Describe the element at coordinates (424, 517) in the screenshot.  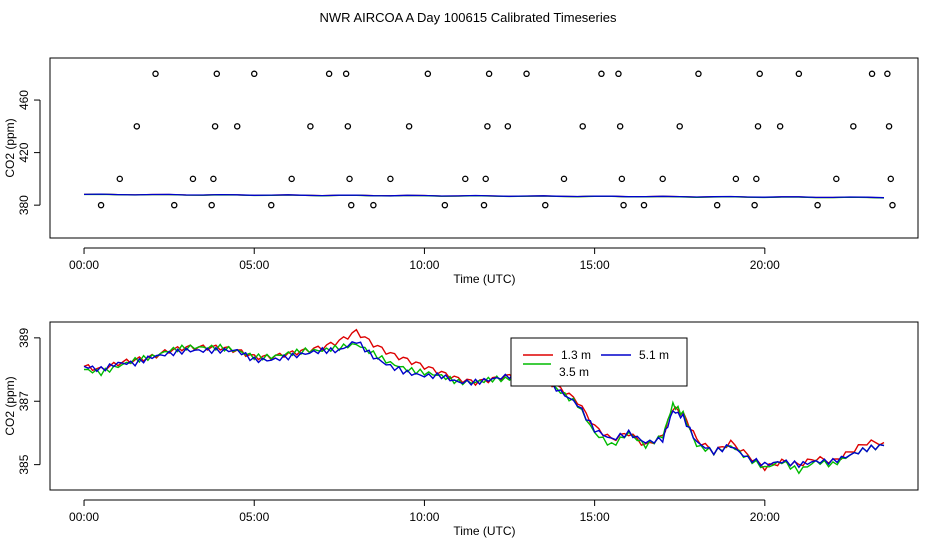
I see `x-tick-label-2: 10:00` at that location.